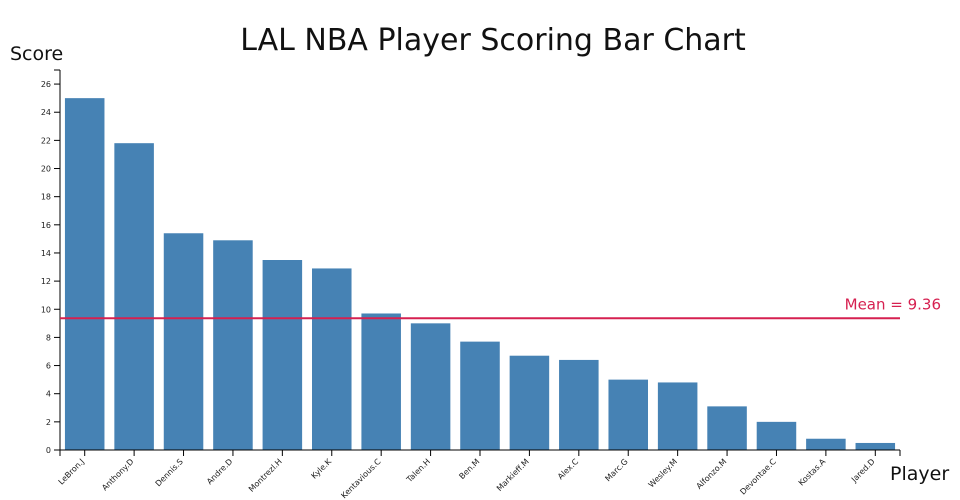 This screenshot has height=500, width=960. I want to click on y-tick-label: 10, so click(46, 309).